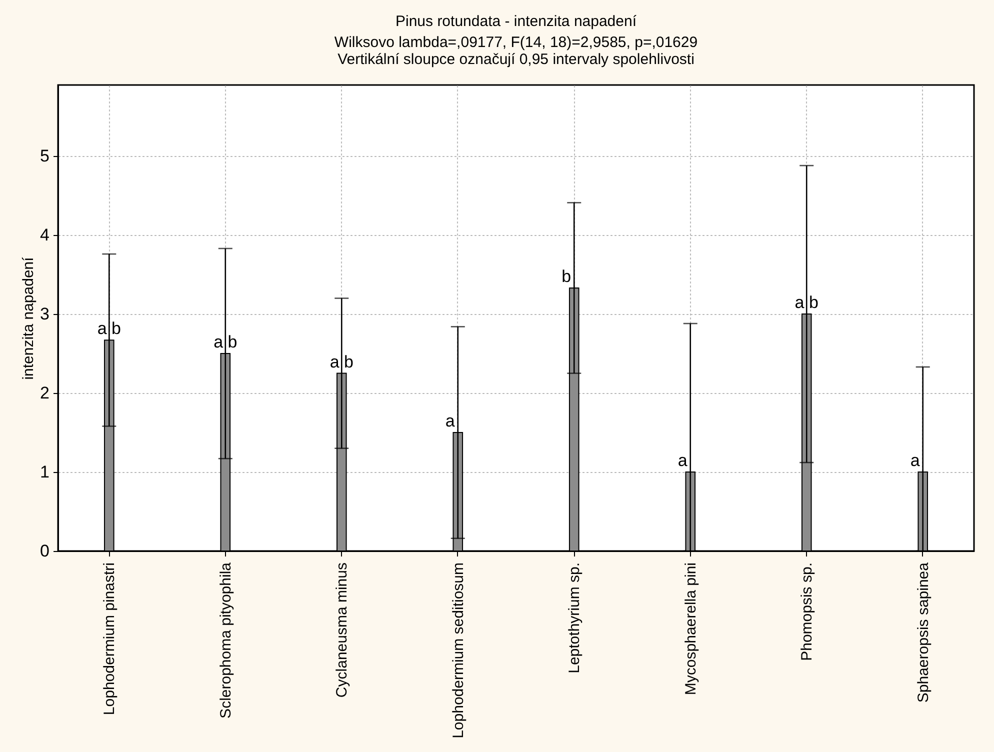 This screenshot has height=752, width=994. Describe the element at coordinates (45, 393) in the screenshot. I see `y-tick-label: 2` at that location.